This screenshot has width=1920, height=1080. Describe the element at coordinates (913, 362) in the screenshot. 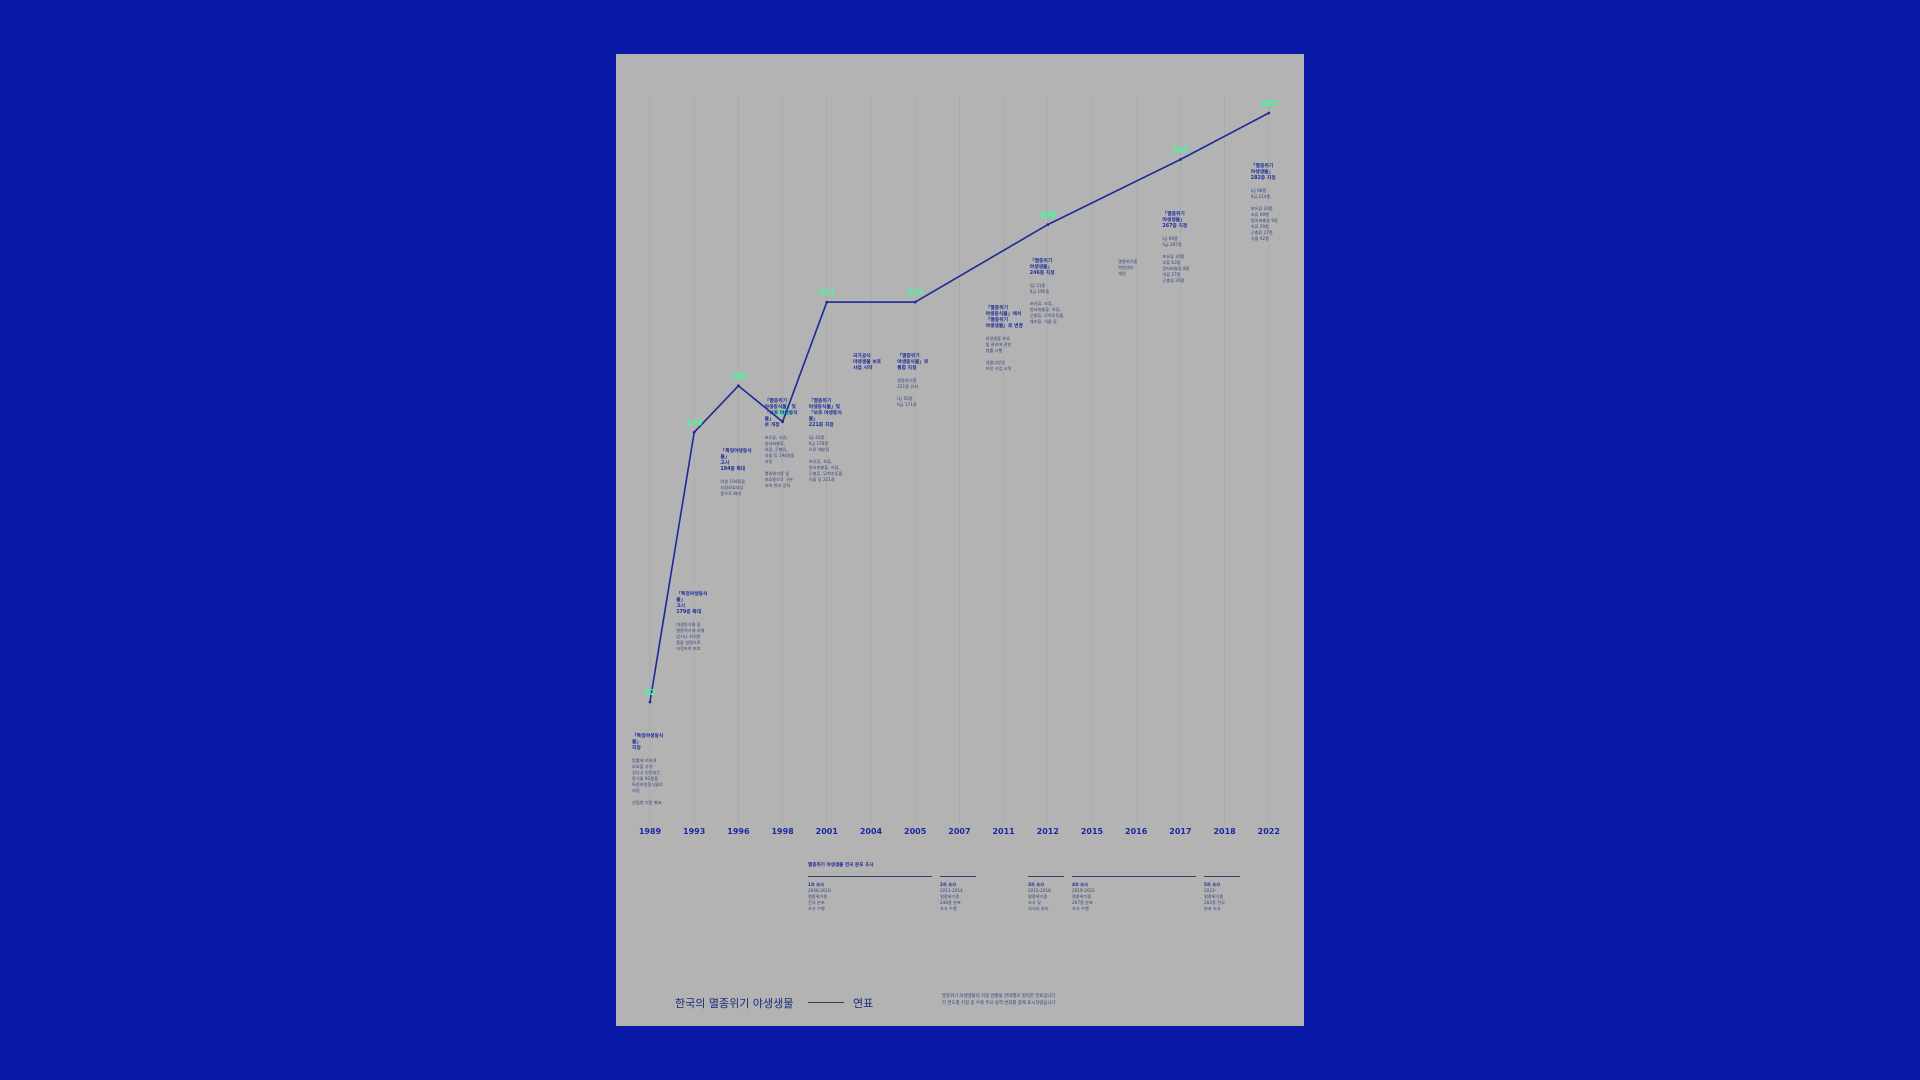

I see `event-title: 「멸종위기 야생동식물」로 통합 지정` at that location.